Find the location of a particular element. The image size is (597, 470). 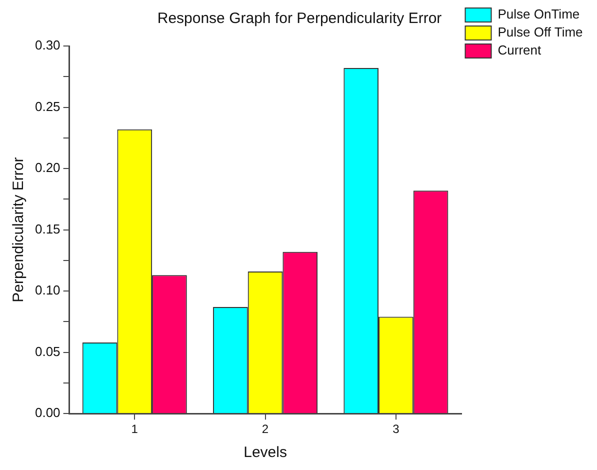

x-tick-label: 1 is located at coordinates (134, 429).